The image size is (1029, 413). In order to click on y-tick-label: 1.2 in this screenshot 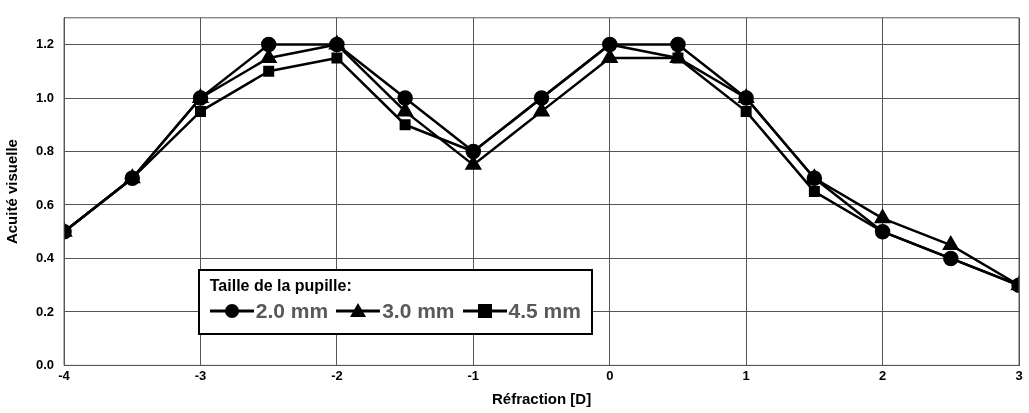, I will do `click(45, 44)`.